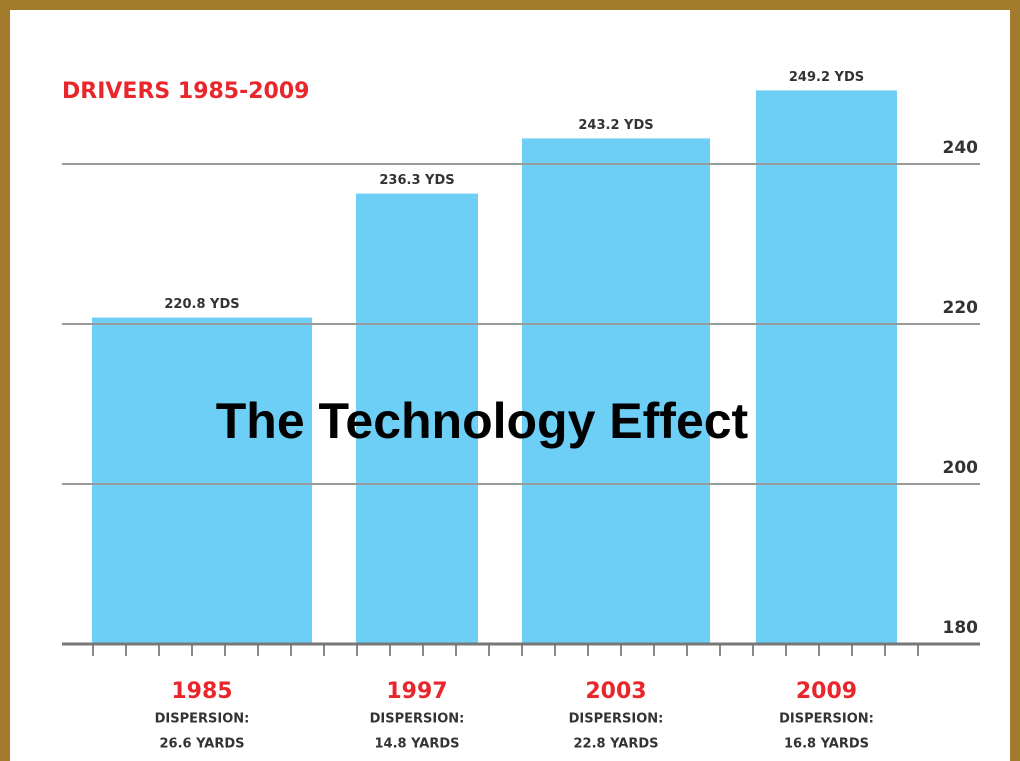  Describe the element at coordinates (616, 744) in the screenshot. I see `dispersion-value: 22.8 YARDS` at that location.